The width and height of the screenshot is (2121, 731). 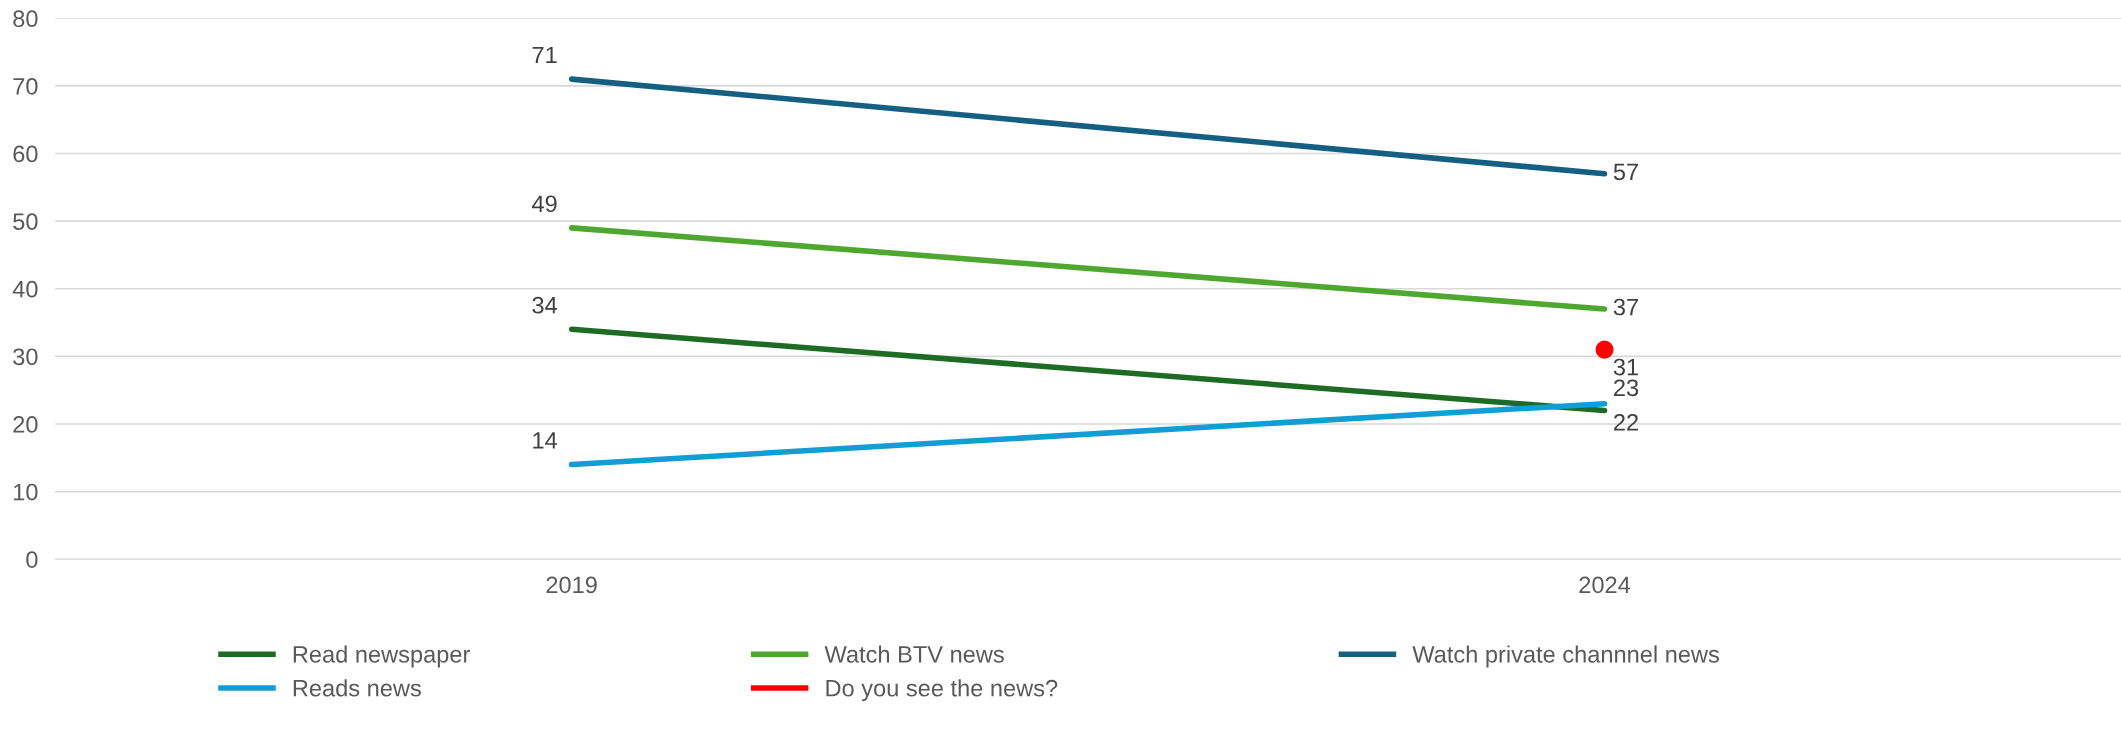 I want to click on y-tick-label: 70, so click(x=25, y=86).